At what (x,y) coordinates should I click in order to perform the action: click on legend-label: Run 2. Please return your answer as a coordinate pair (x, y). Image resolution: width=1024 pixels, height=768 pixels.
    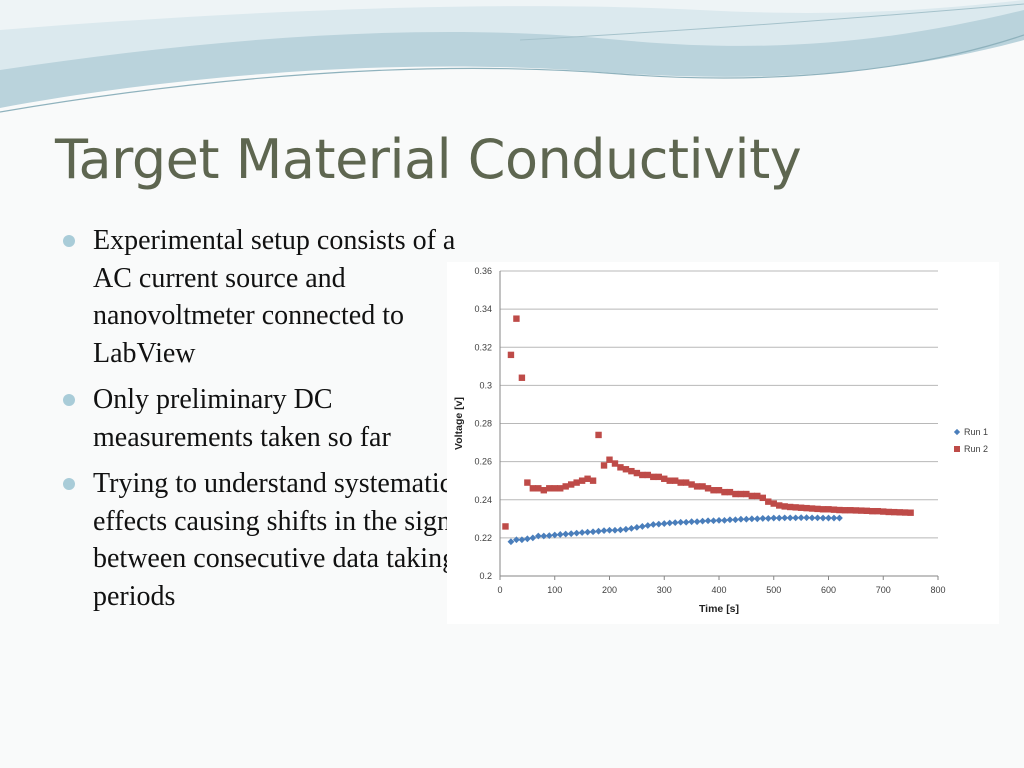
    Looking at the image, I should click on (976, 449).